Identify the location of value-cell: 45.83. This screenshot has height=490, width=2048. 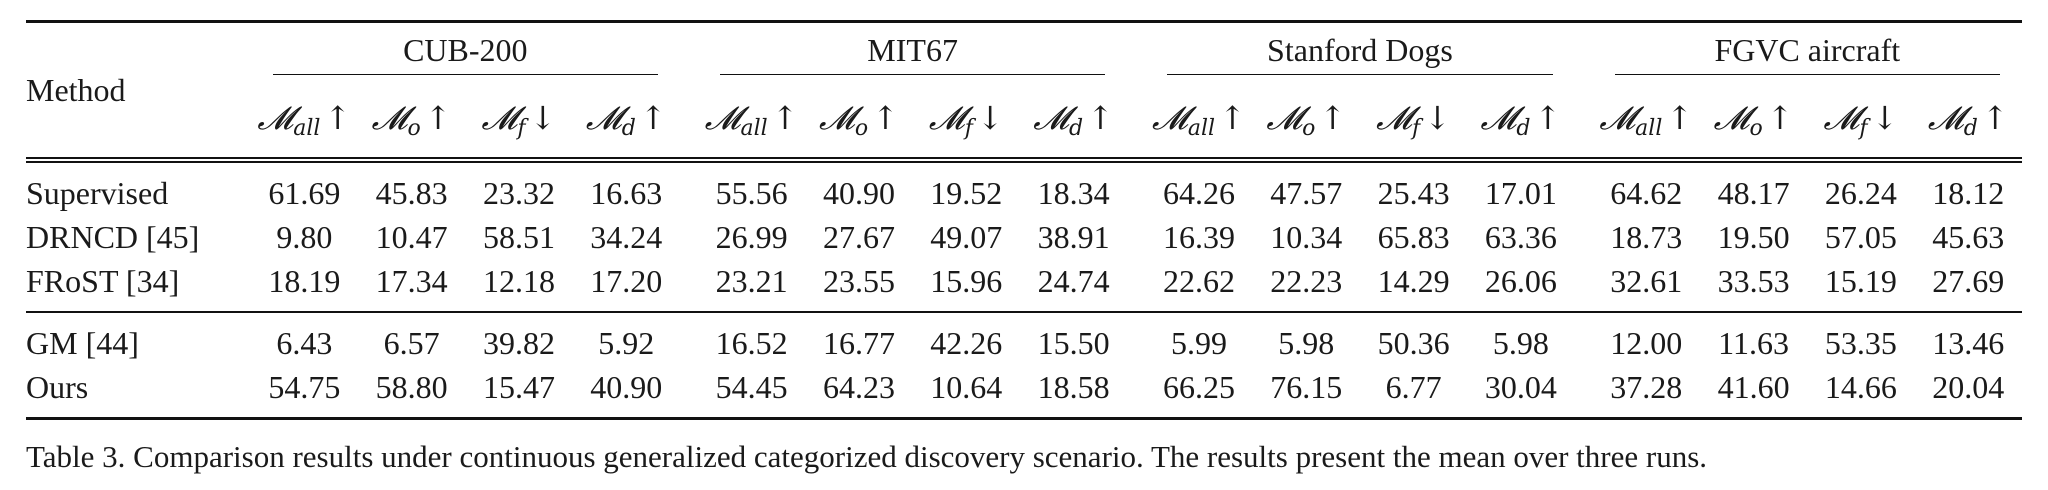
(411, 193).